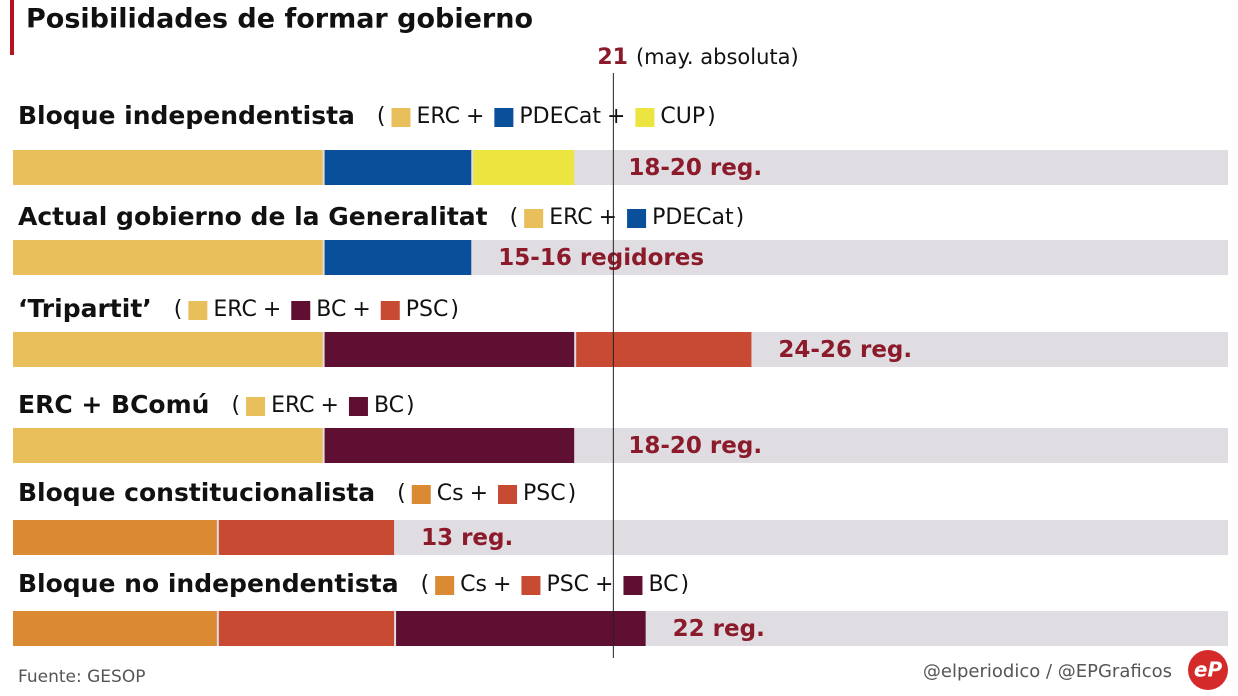  I want to click on bar-label: 24-26 reg., so click(845, 350).